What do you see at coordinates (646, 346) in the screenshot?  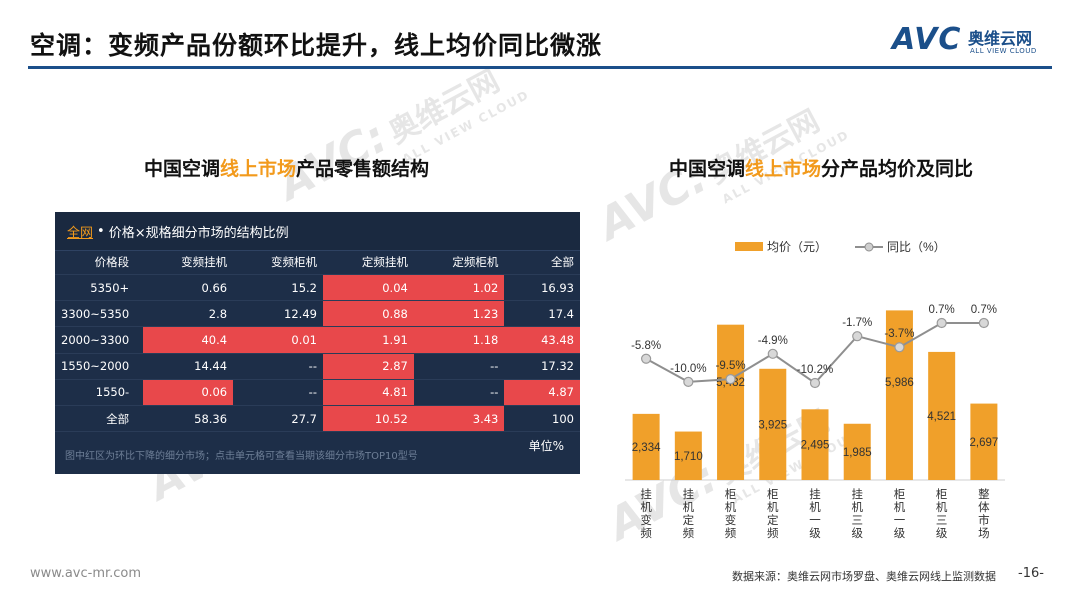 I see `yoy-data-label: -5.8%` at bounding box center [646, 346].